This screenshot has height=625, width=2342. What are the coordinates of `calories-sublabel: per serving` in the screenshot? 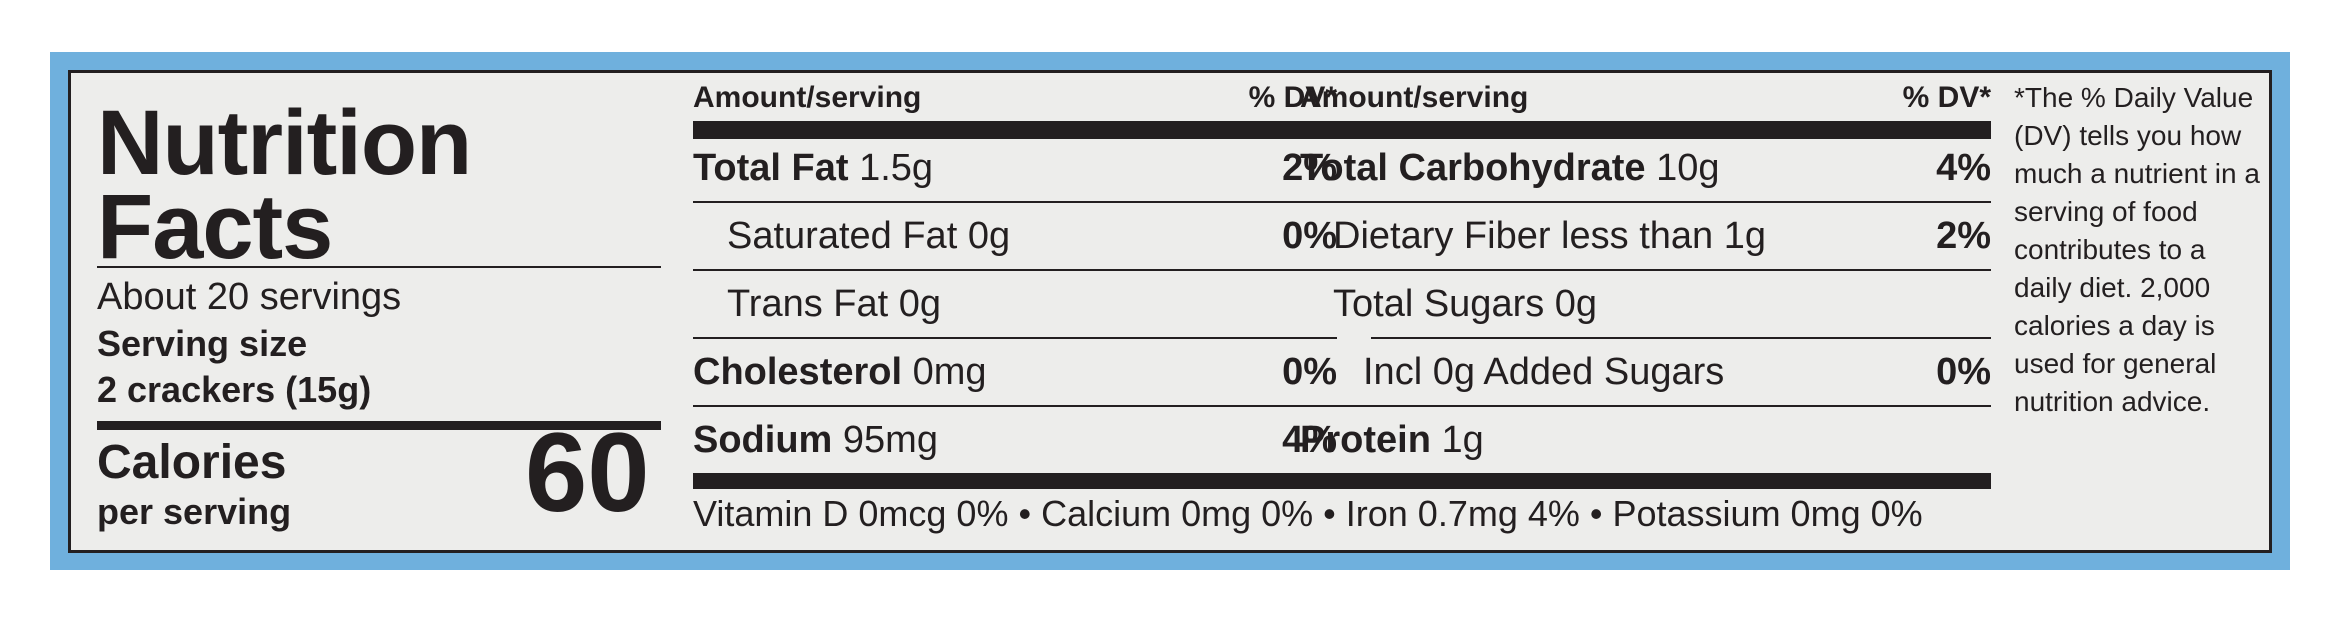 It's located at (194, 511).